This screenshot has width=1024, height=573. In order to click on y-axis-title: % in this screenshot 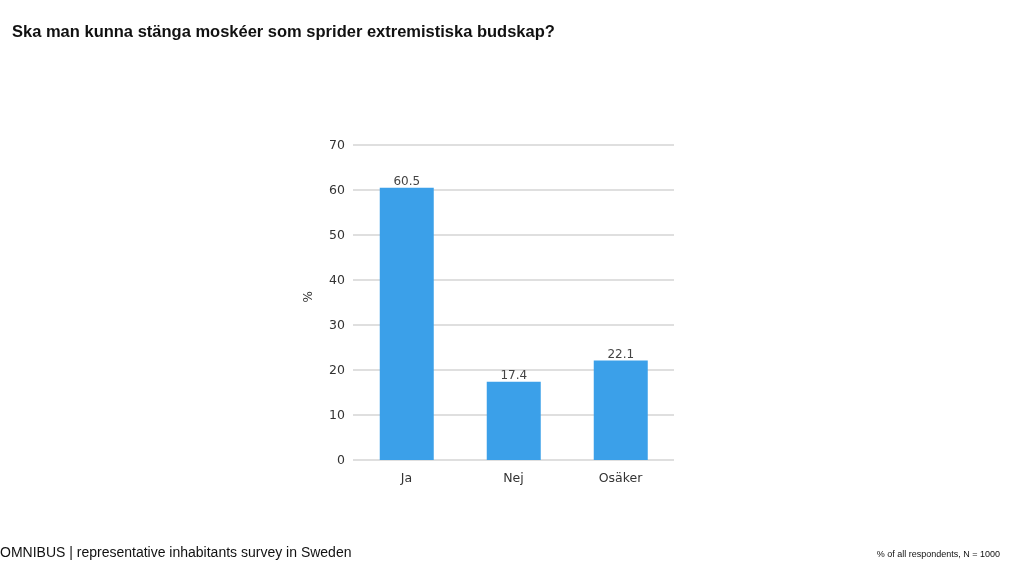, I will do `click(308, 297)`.